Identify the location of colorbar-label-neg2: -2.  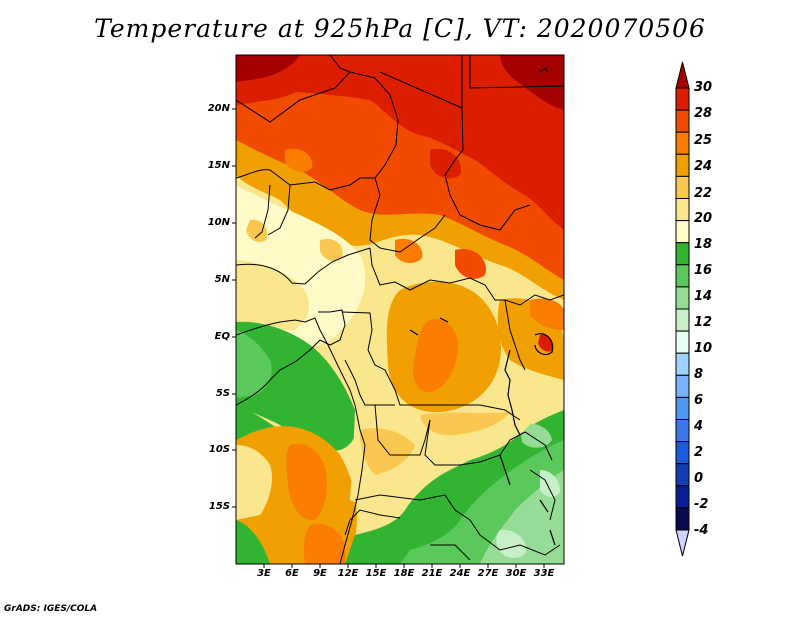
(701, 504).